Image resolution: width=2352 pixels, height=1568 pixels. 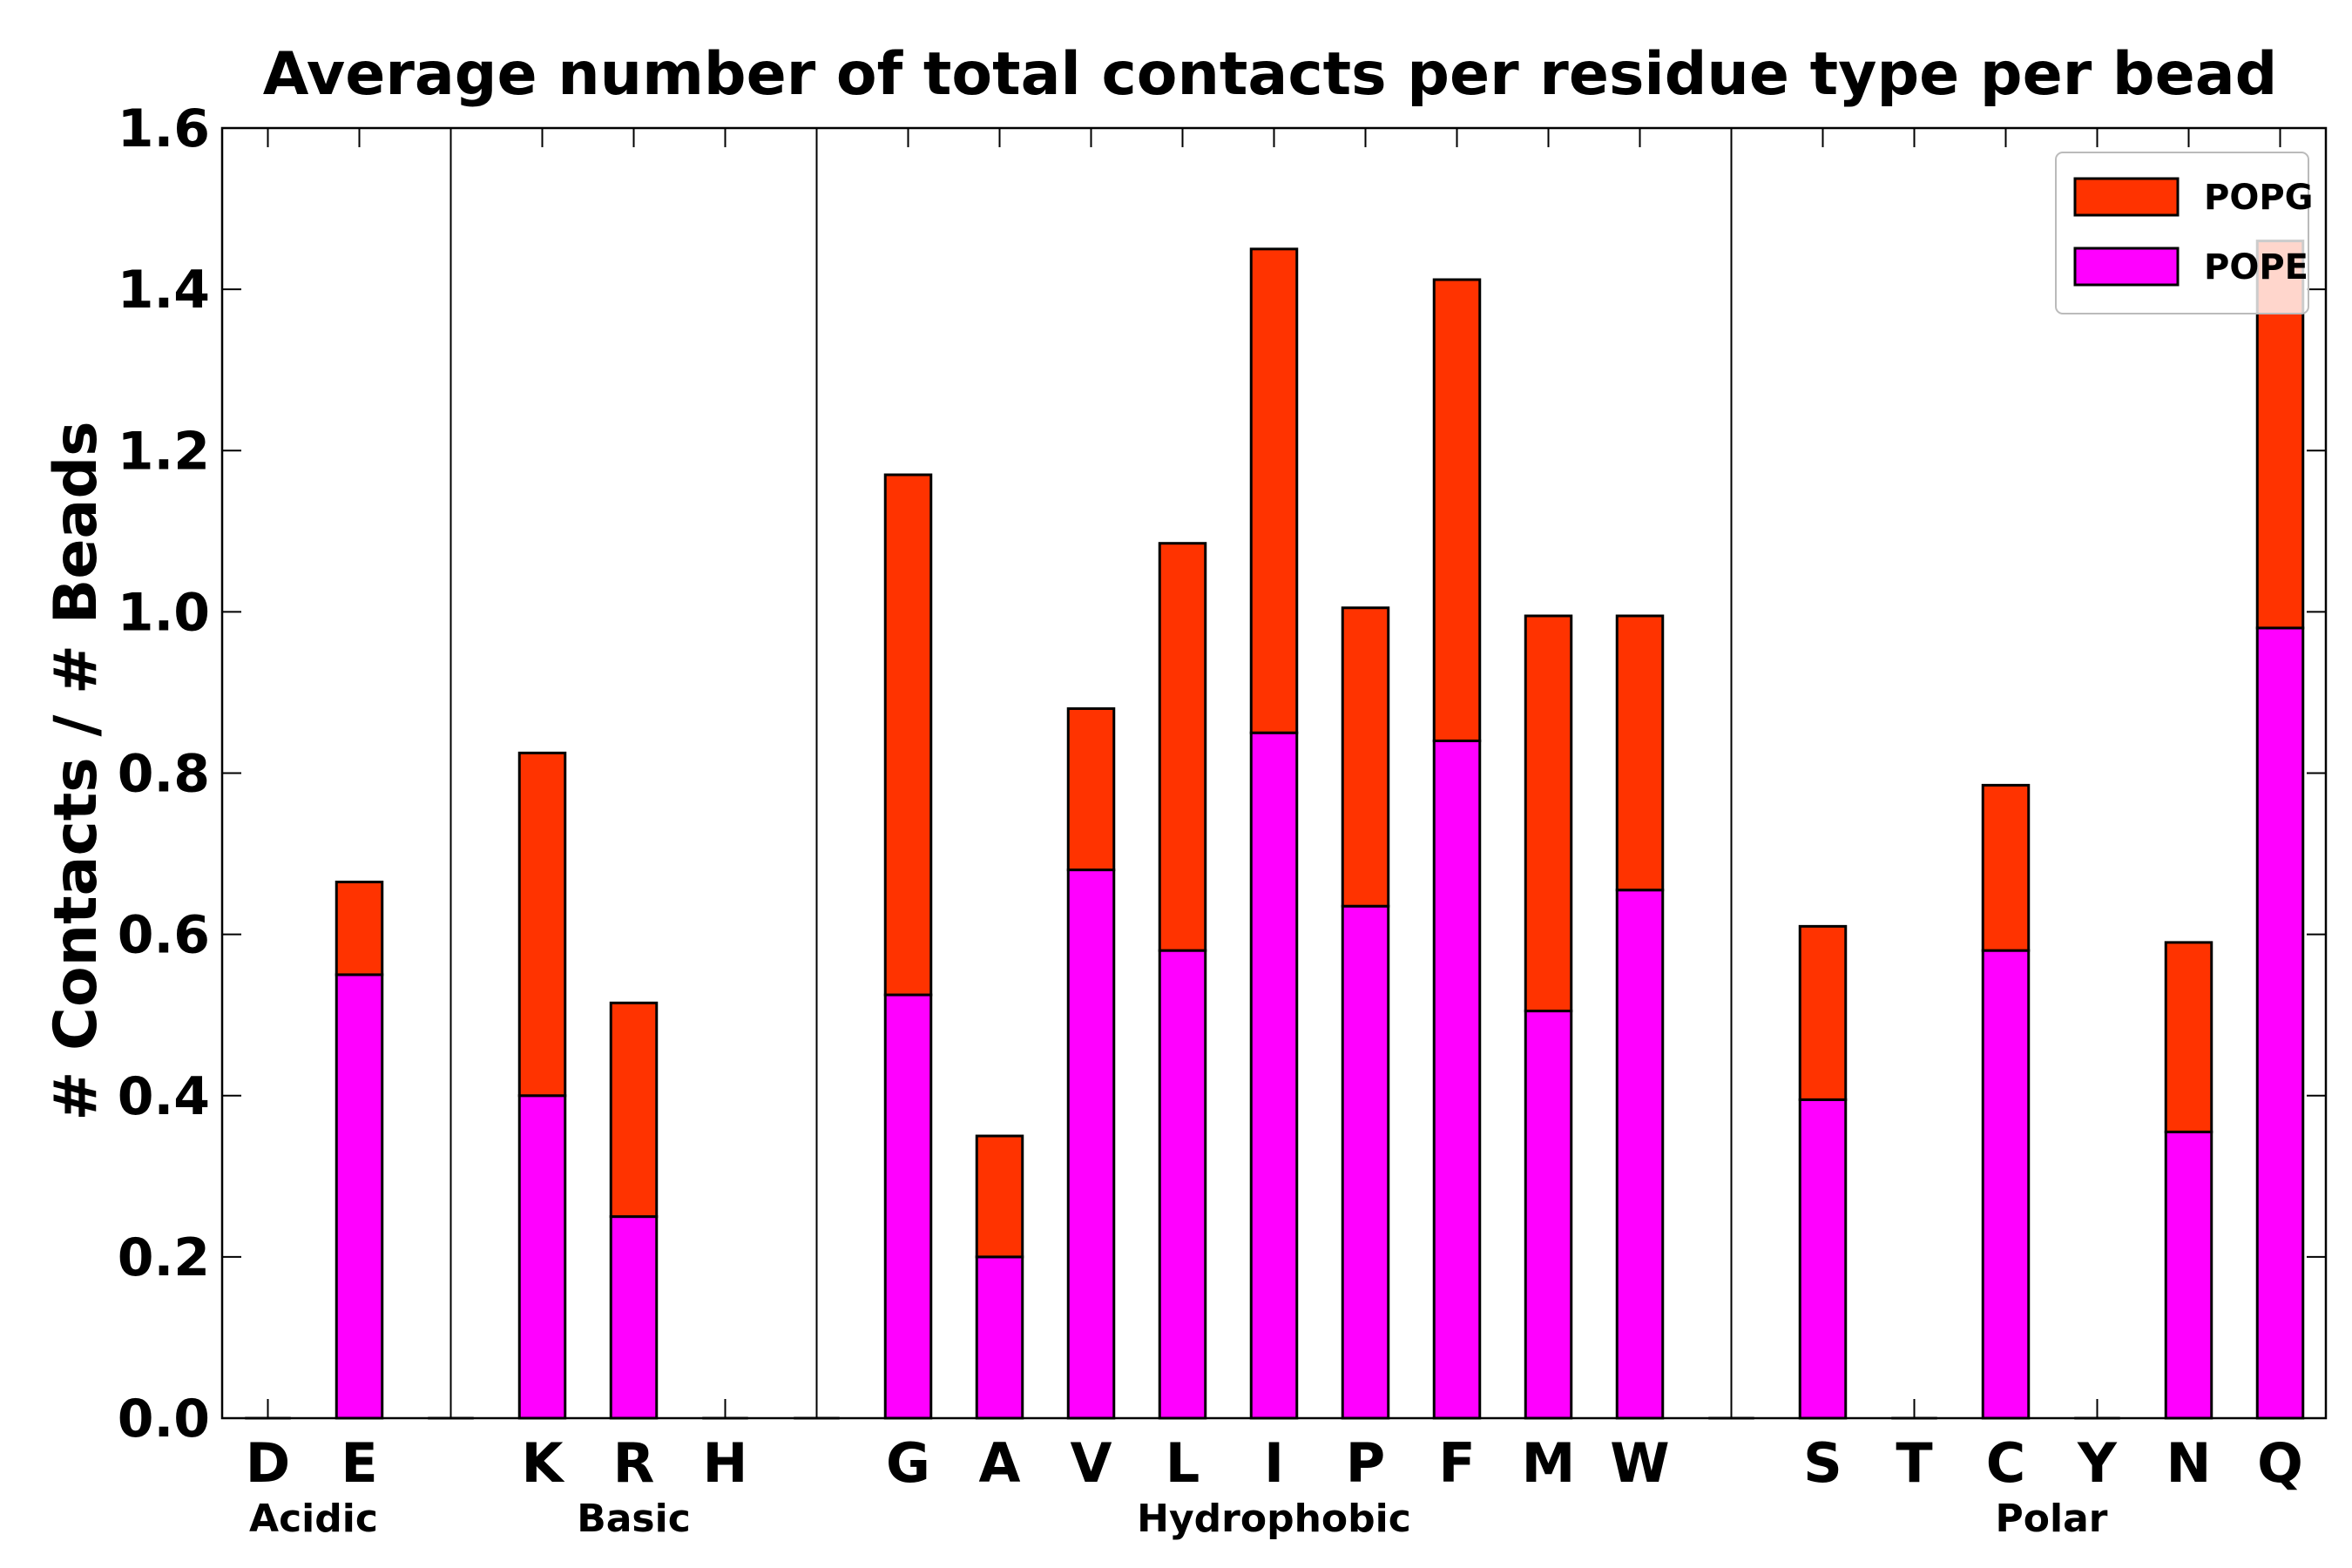 What do you see at coordinates (1639, 1463) in the screenshot?
I see `x-tick-label: W` at bounding box center [1639, 1463].